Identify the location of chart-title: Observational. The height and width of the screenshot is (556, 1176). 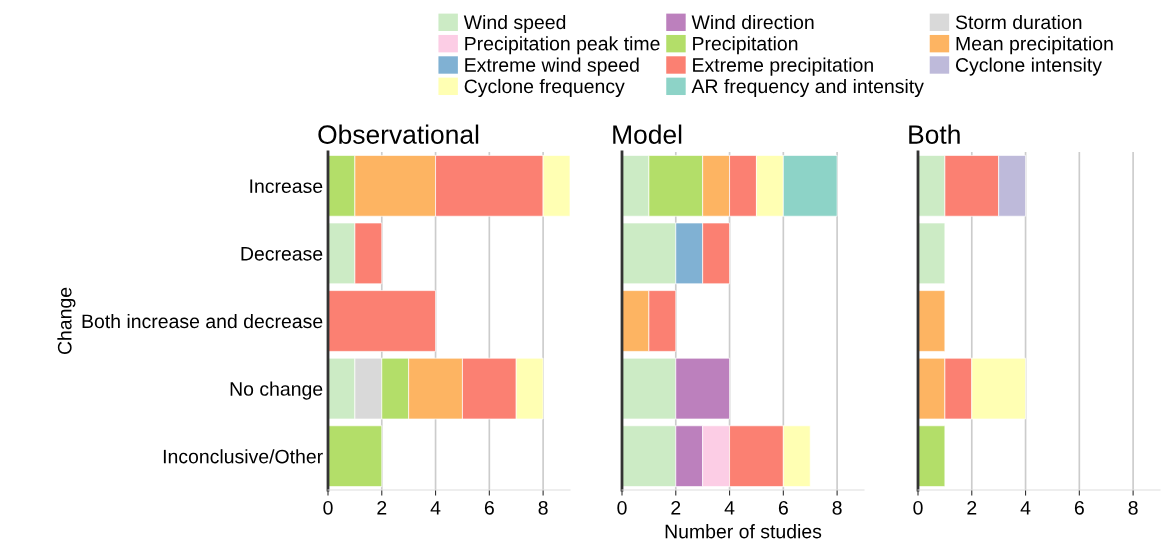
(398, 134).